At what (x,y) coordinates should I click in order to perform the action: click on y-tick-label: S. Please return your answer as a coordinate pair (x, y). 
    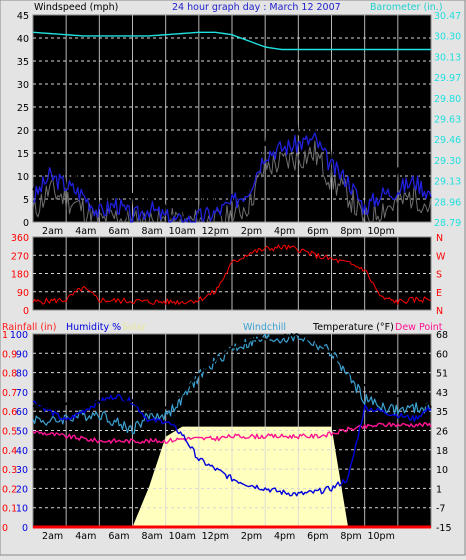
    Looking at the image, I should click on (439, 275).